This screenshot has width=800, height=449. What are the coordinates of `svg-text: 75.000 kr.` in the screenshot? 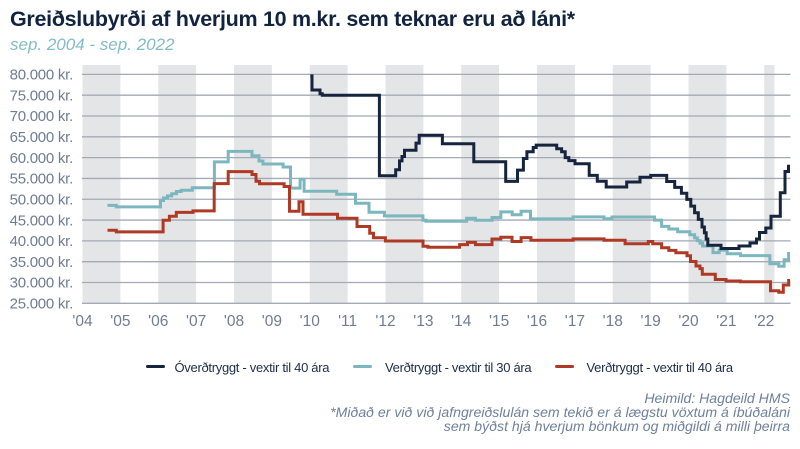 It's located at (41, 95).